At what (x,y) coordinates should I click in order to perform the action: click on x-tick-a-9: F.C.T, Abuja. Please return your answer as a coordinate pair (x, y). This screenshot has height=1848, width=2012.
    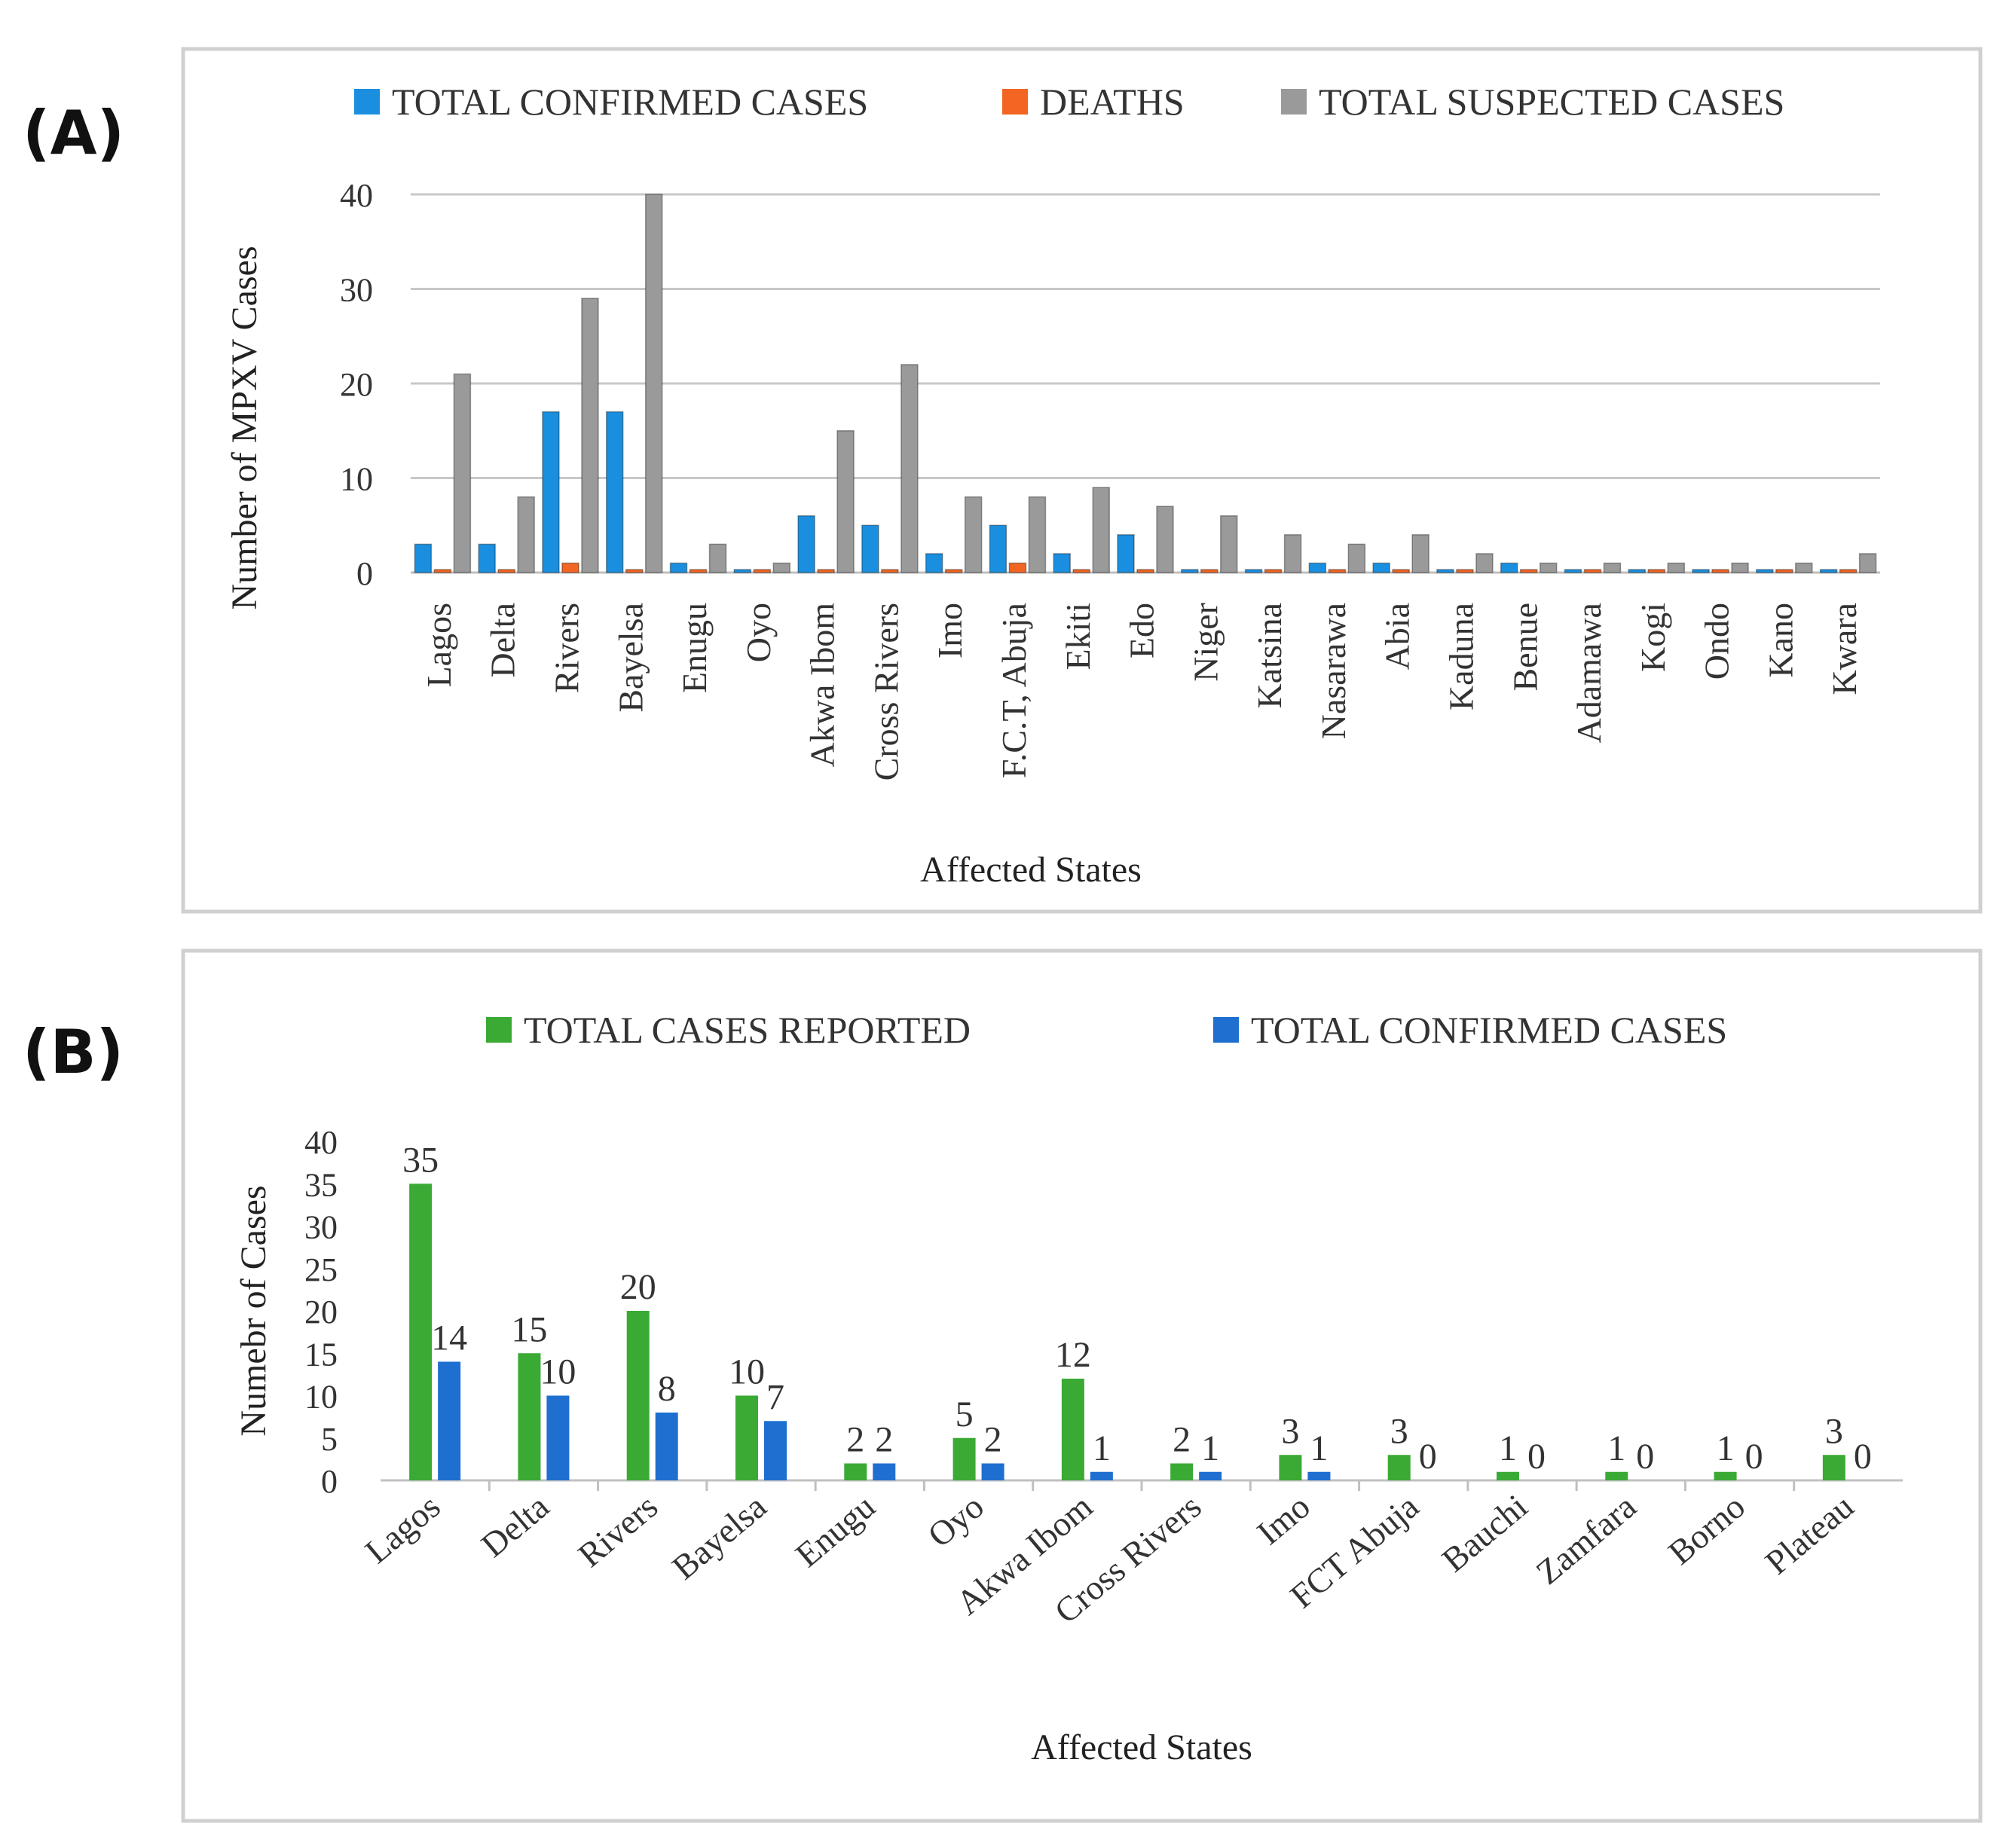
    Looking at the image, I should click on (1014, 690).